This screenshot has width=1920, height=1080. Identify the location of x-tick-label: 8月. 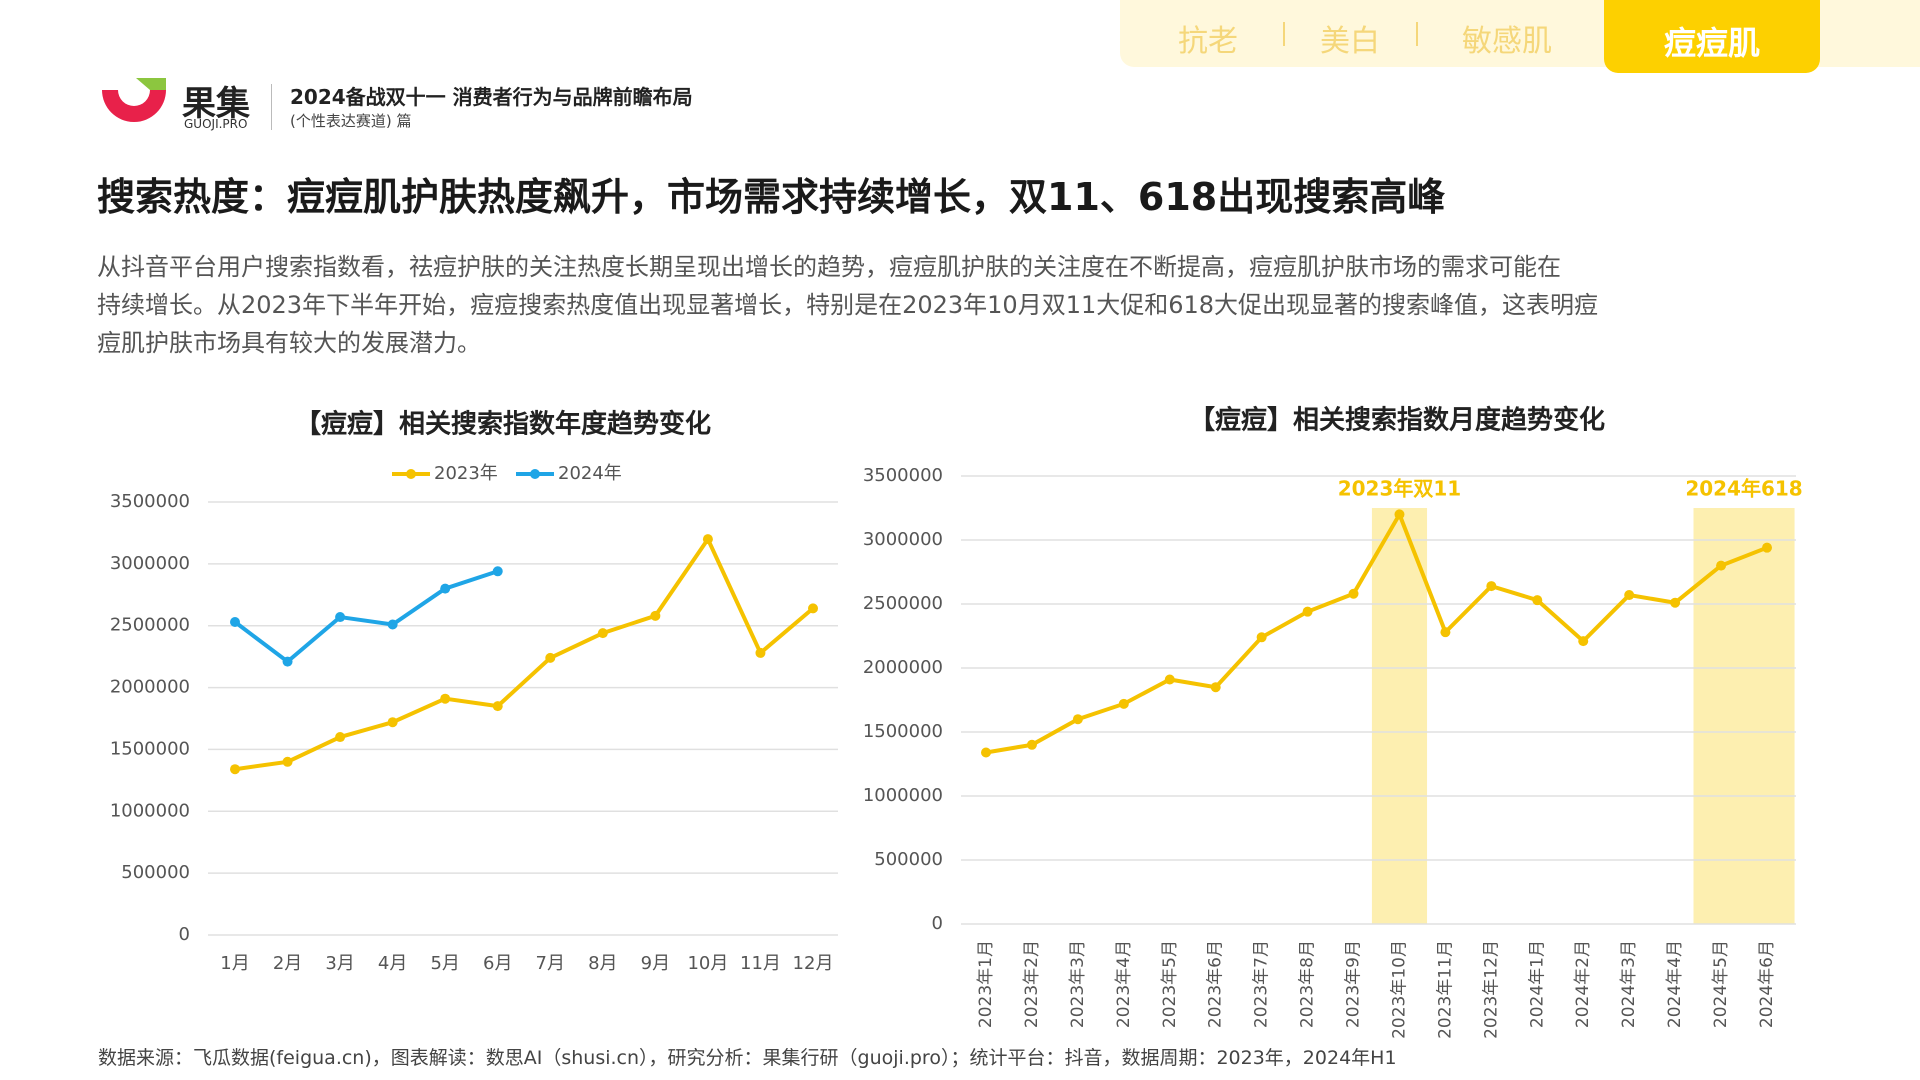
(602, 963).